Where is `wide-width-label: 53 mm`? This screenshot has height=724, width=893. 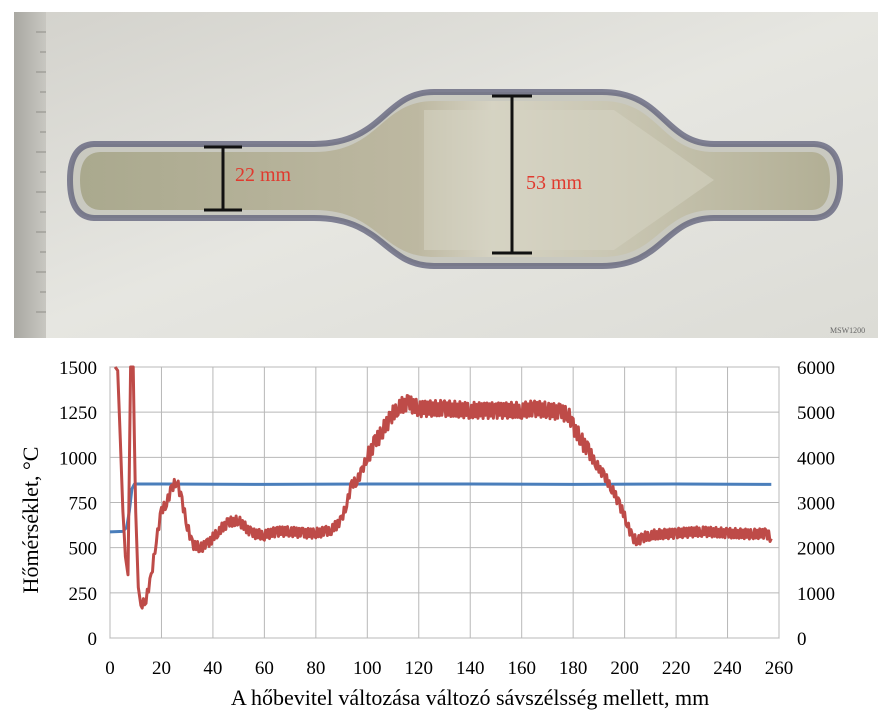
wide-width-label: 53 mm is located at coordinates (554, 183).